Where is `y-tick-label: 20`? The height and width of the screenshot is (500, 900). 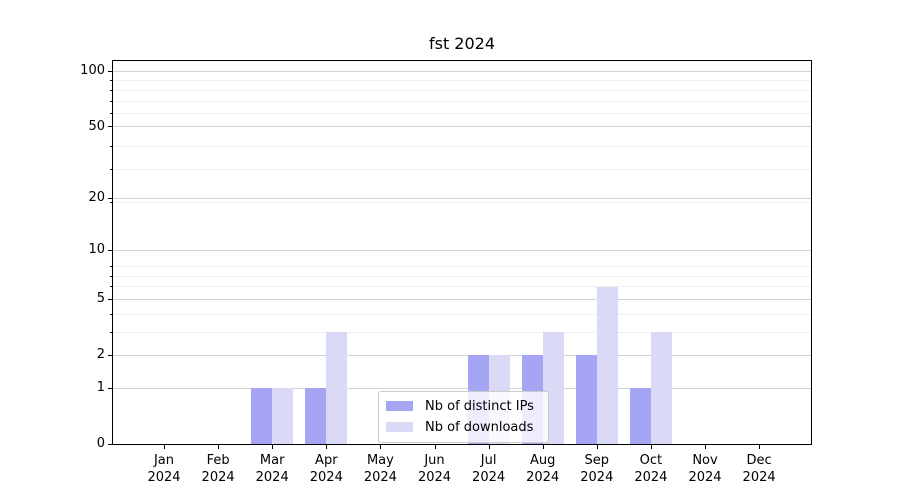 y-tick-label: 20 is located at coordinates (96, 198).